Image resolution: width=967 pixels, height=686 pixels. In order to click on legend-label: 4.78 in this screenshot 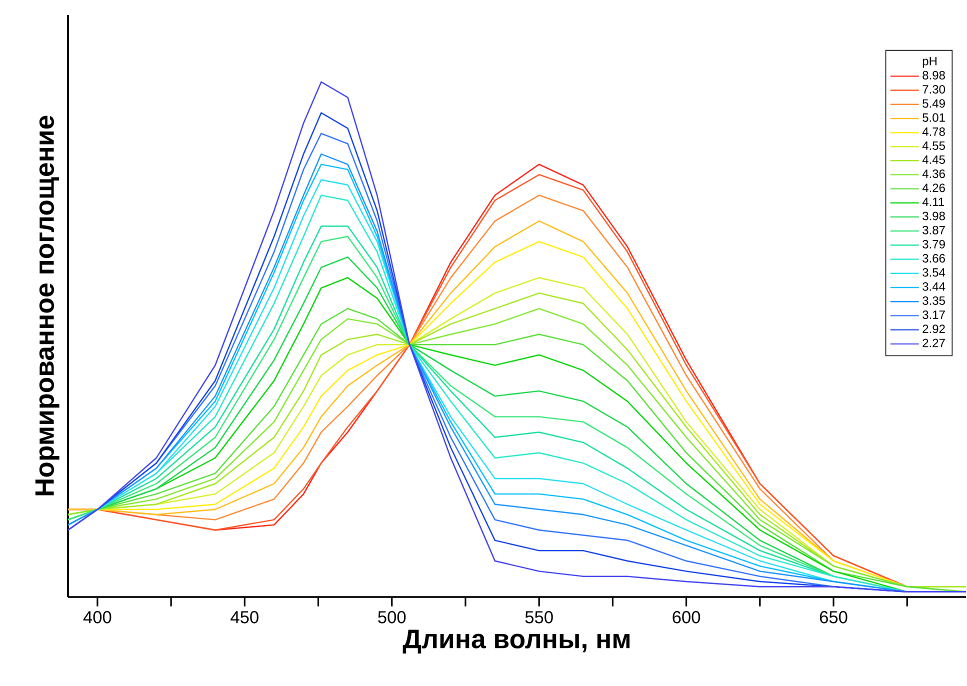, I will do `click(933, 131)`.